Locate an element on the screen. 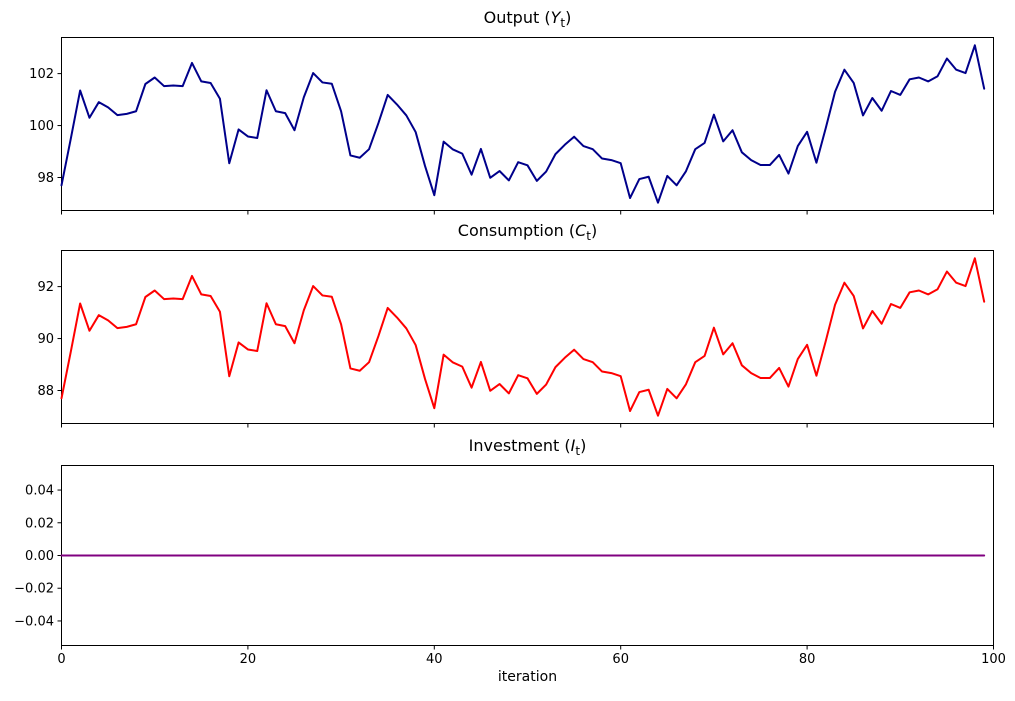  title-variable: I is located at coordinates (573, 445).